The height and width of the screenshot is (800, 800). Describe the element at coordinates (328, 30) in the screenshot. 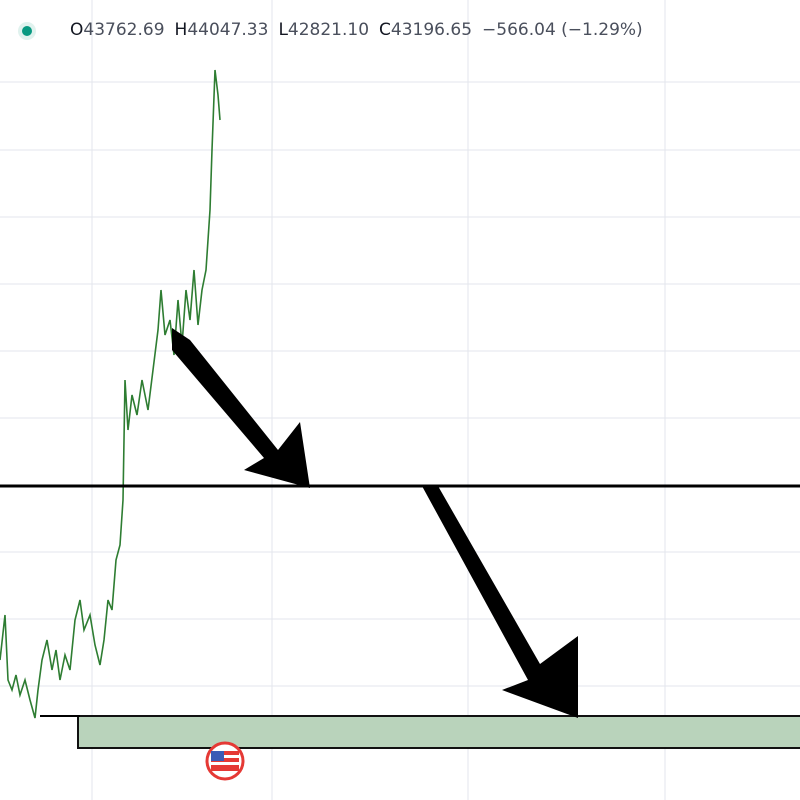

I see `ohlc-value: 42821.10` at that location.